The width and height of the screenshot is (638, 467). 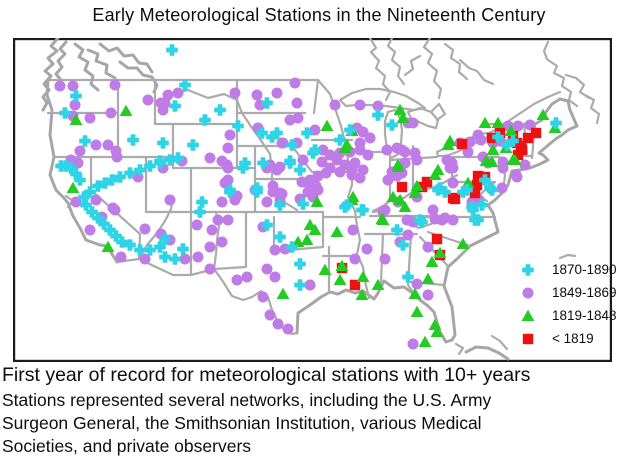 What do you see at coordinates (127, 446) in the screenshot?
I see `caption-secondary-line3: Societies, and private observers` at bounding box center [127, 446].